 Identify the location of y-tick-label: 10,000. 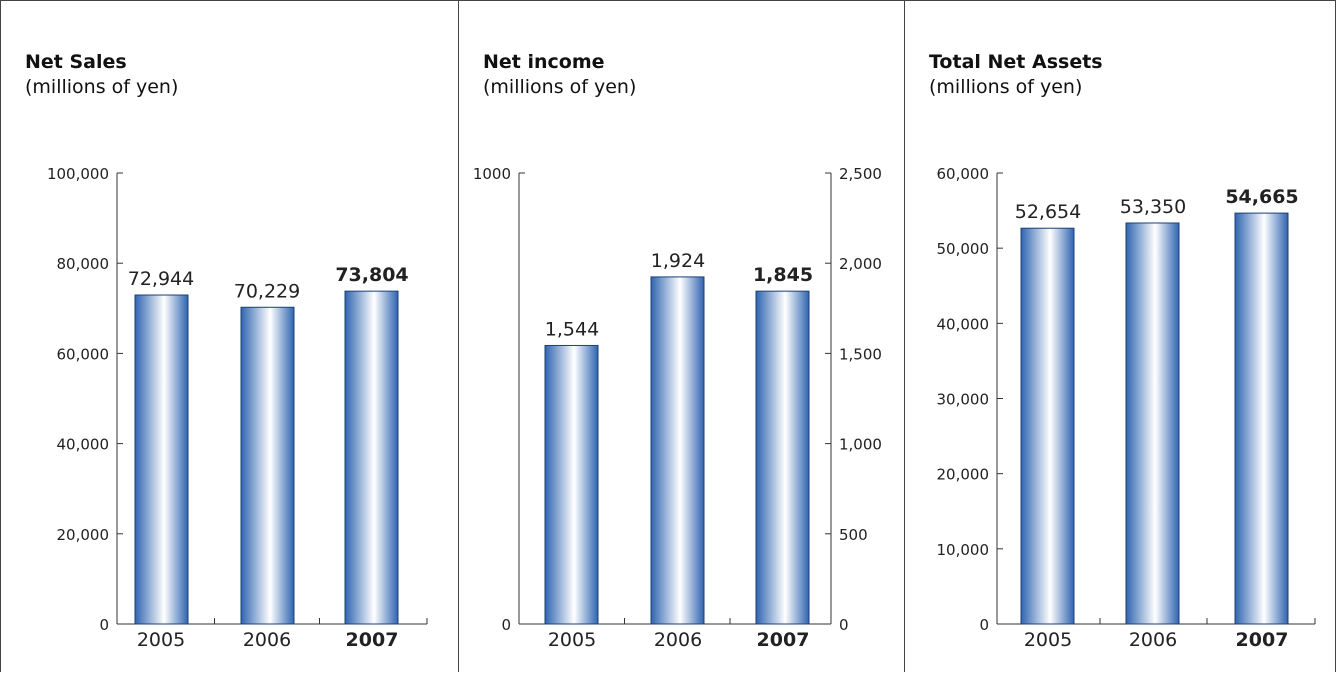
(963, 550).